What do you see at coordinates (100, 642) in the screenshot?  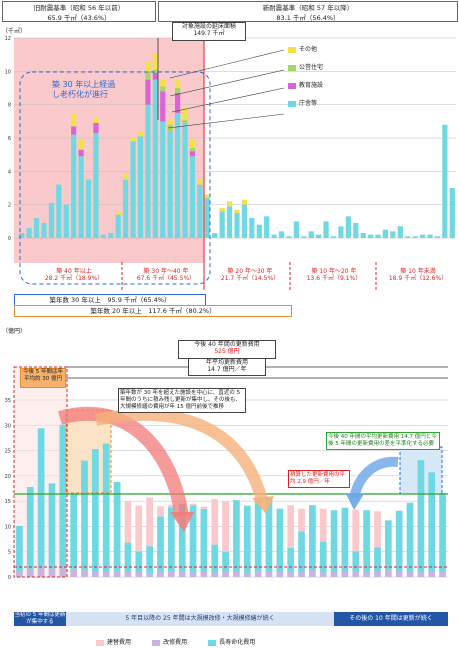 I see `legend-swatch-rebuild` at bounding box center [100, 642].